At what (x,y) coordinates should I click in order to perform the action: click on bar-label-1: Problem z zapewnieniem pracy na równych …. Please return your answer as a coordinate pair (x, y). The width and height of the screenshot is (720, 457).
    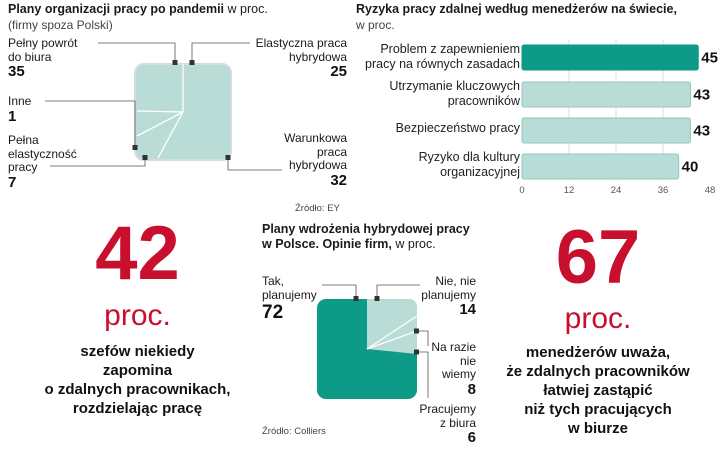
    Looking at the image, I should click on (435, 57).